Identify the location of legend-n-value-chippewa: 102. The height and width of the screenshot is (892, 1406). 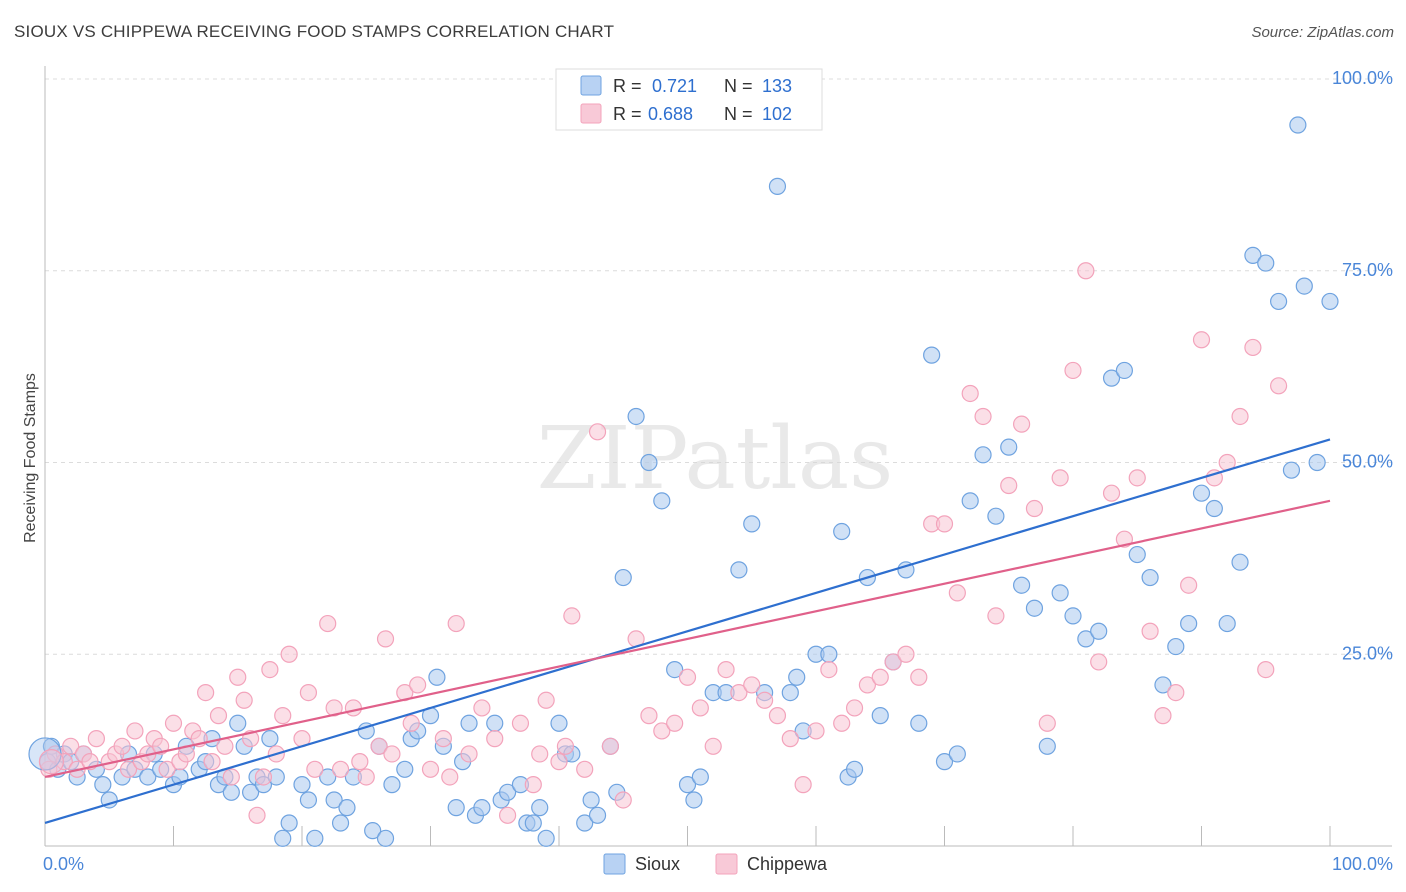
(777, 114).